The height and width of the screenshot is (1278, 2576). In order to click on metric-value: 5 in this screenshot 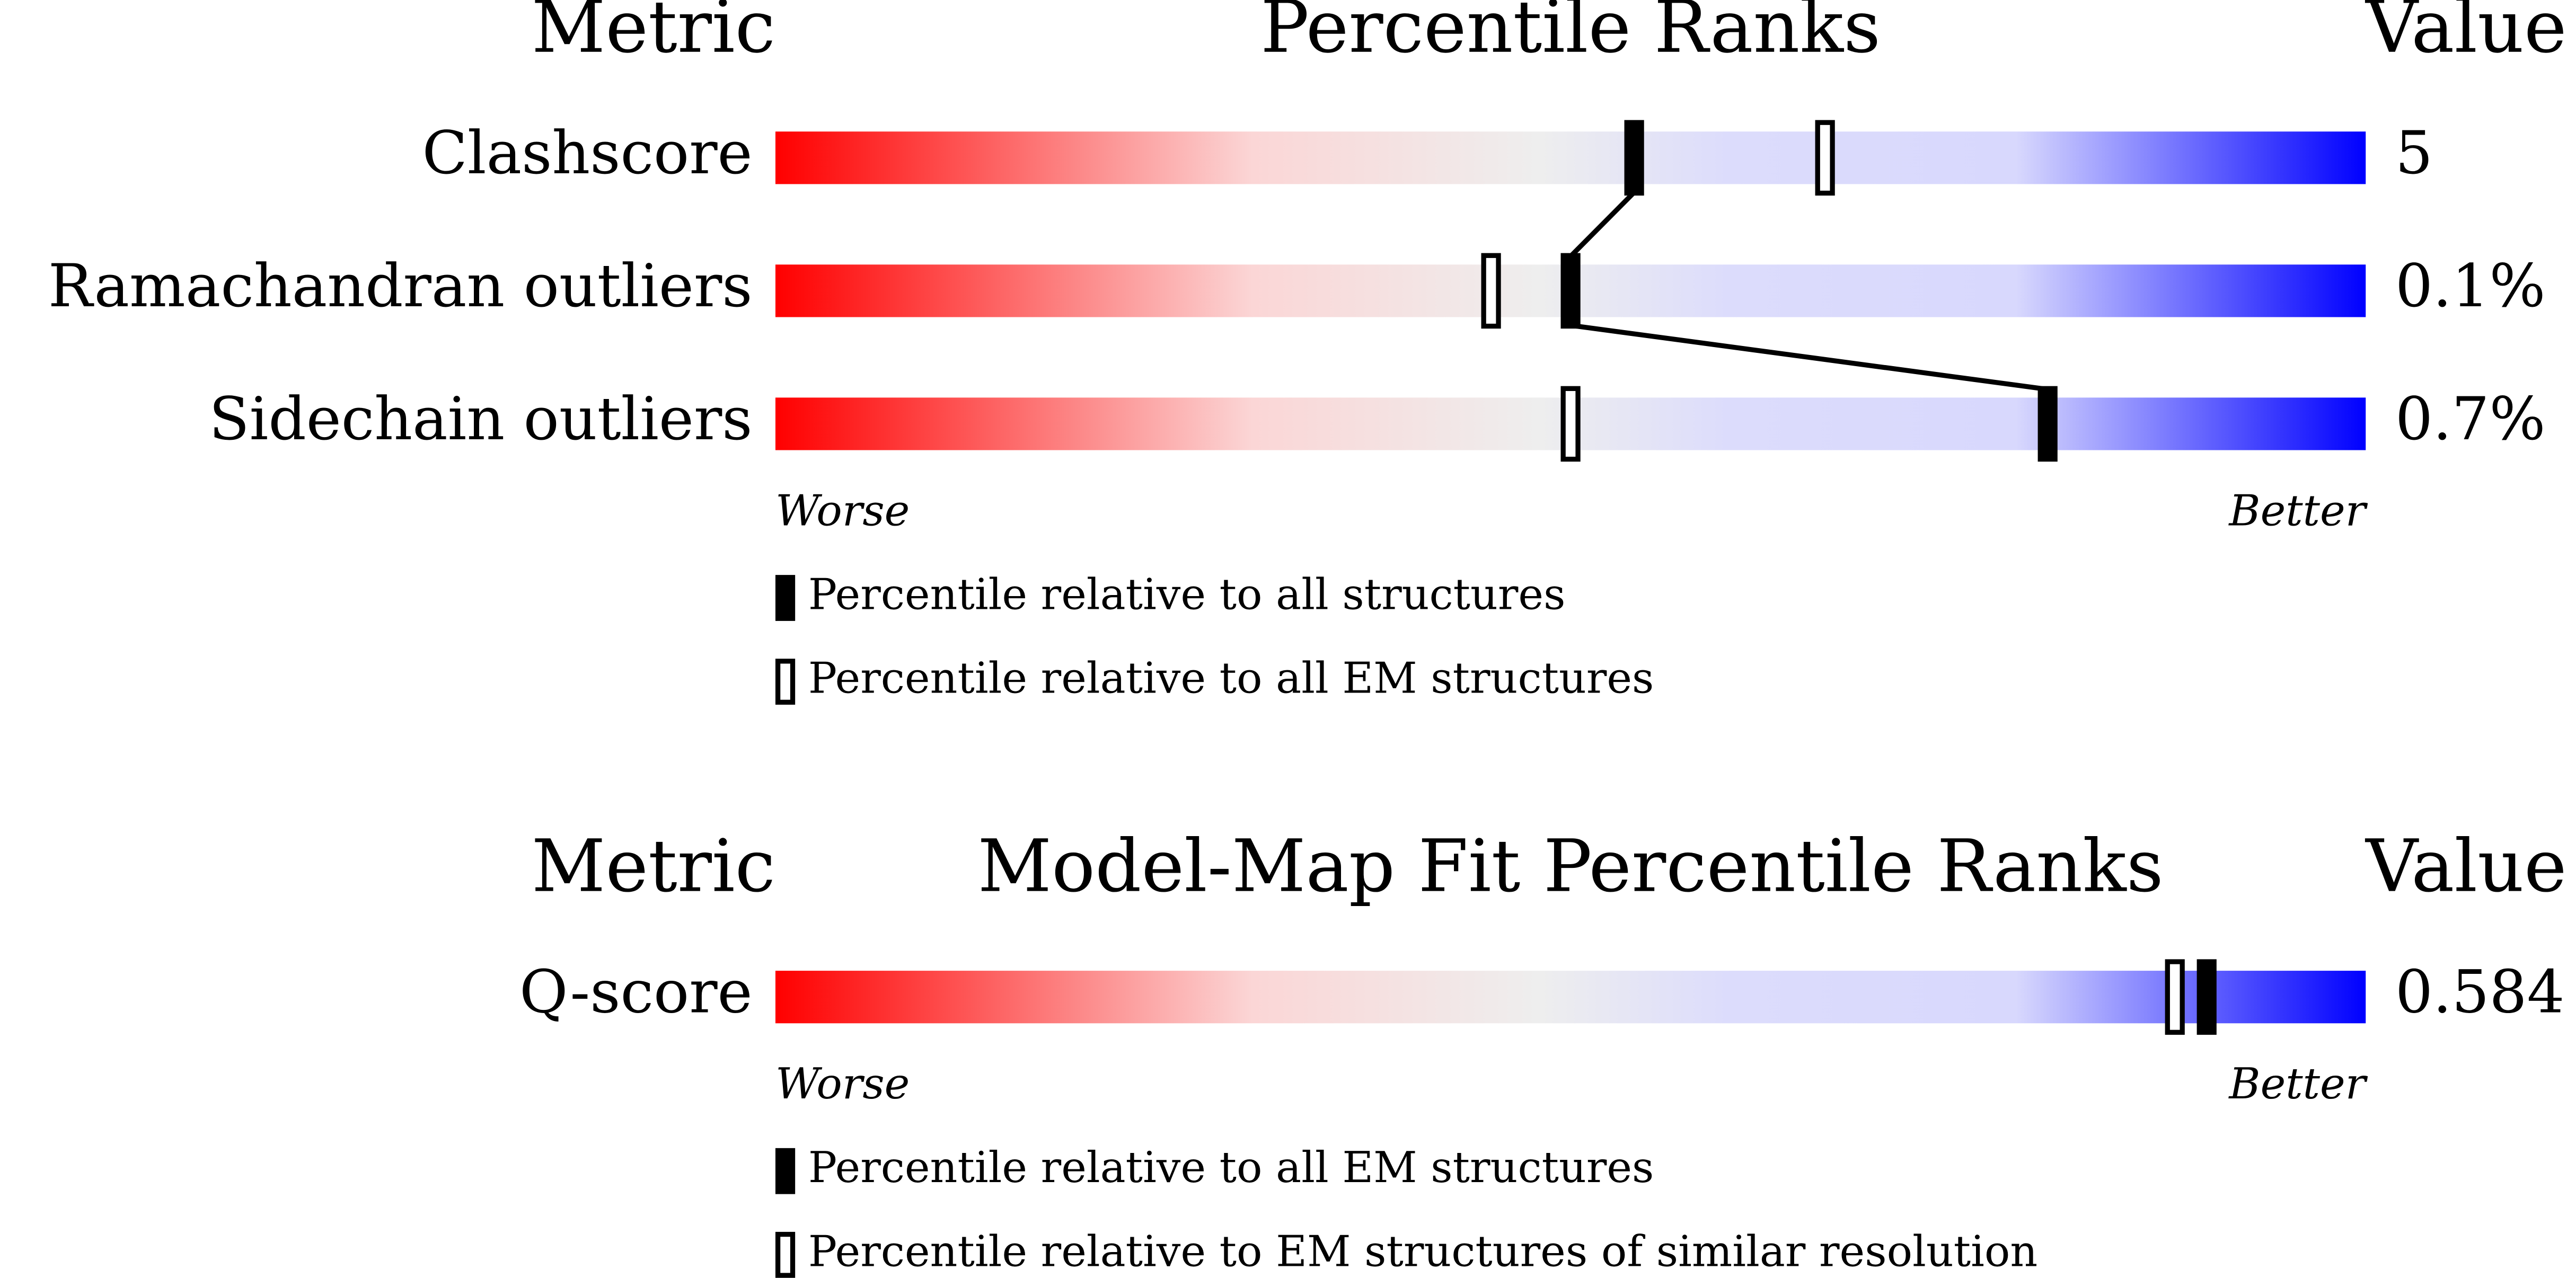, I will do `click(2414, 153)`.